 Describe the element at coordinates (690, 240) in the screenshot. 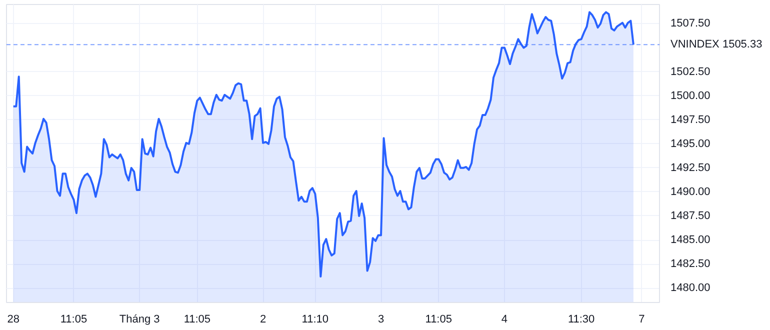

I see `y-tick-label: 1485.00` at that location.